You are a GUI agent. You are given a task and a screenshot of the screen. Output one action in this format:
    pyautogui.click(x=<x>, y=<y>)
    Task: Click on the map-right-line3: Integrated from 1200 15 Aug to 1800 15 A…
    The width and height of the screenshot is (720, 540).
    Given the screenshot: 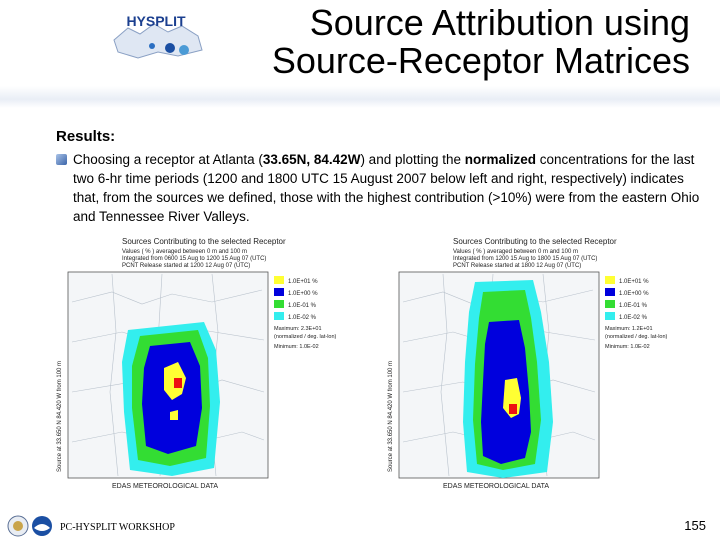 What is the action you would take?
    pyautogui.click(x=525, y=259)
    